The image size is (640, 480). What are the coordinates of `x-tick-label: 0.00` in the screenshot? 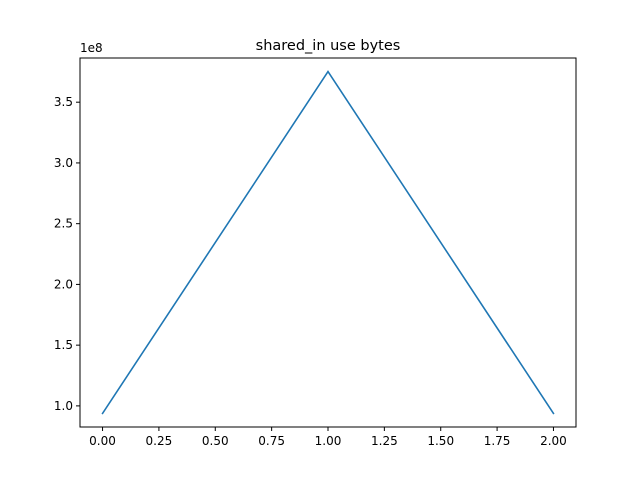 It's located at (102, 441).